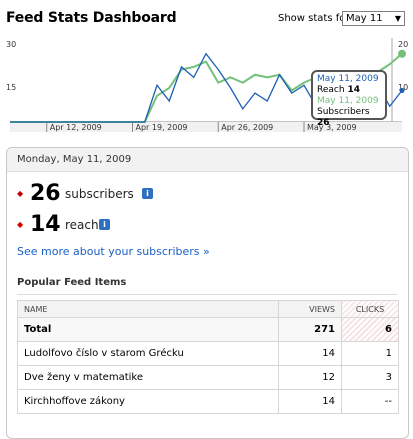 This screenshot has width=413, height=439. I want to click on item-clicks: 3, so click(370, 377).